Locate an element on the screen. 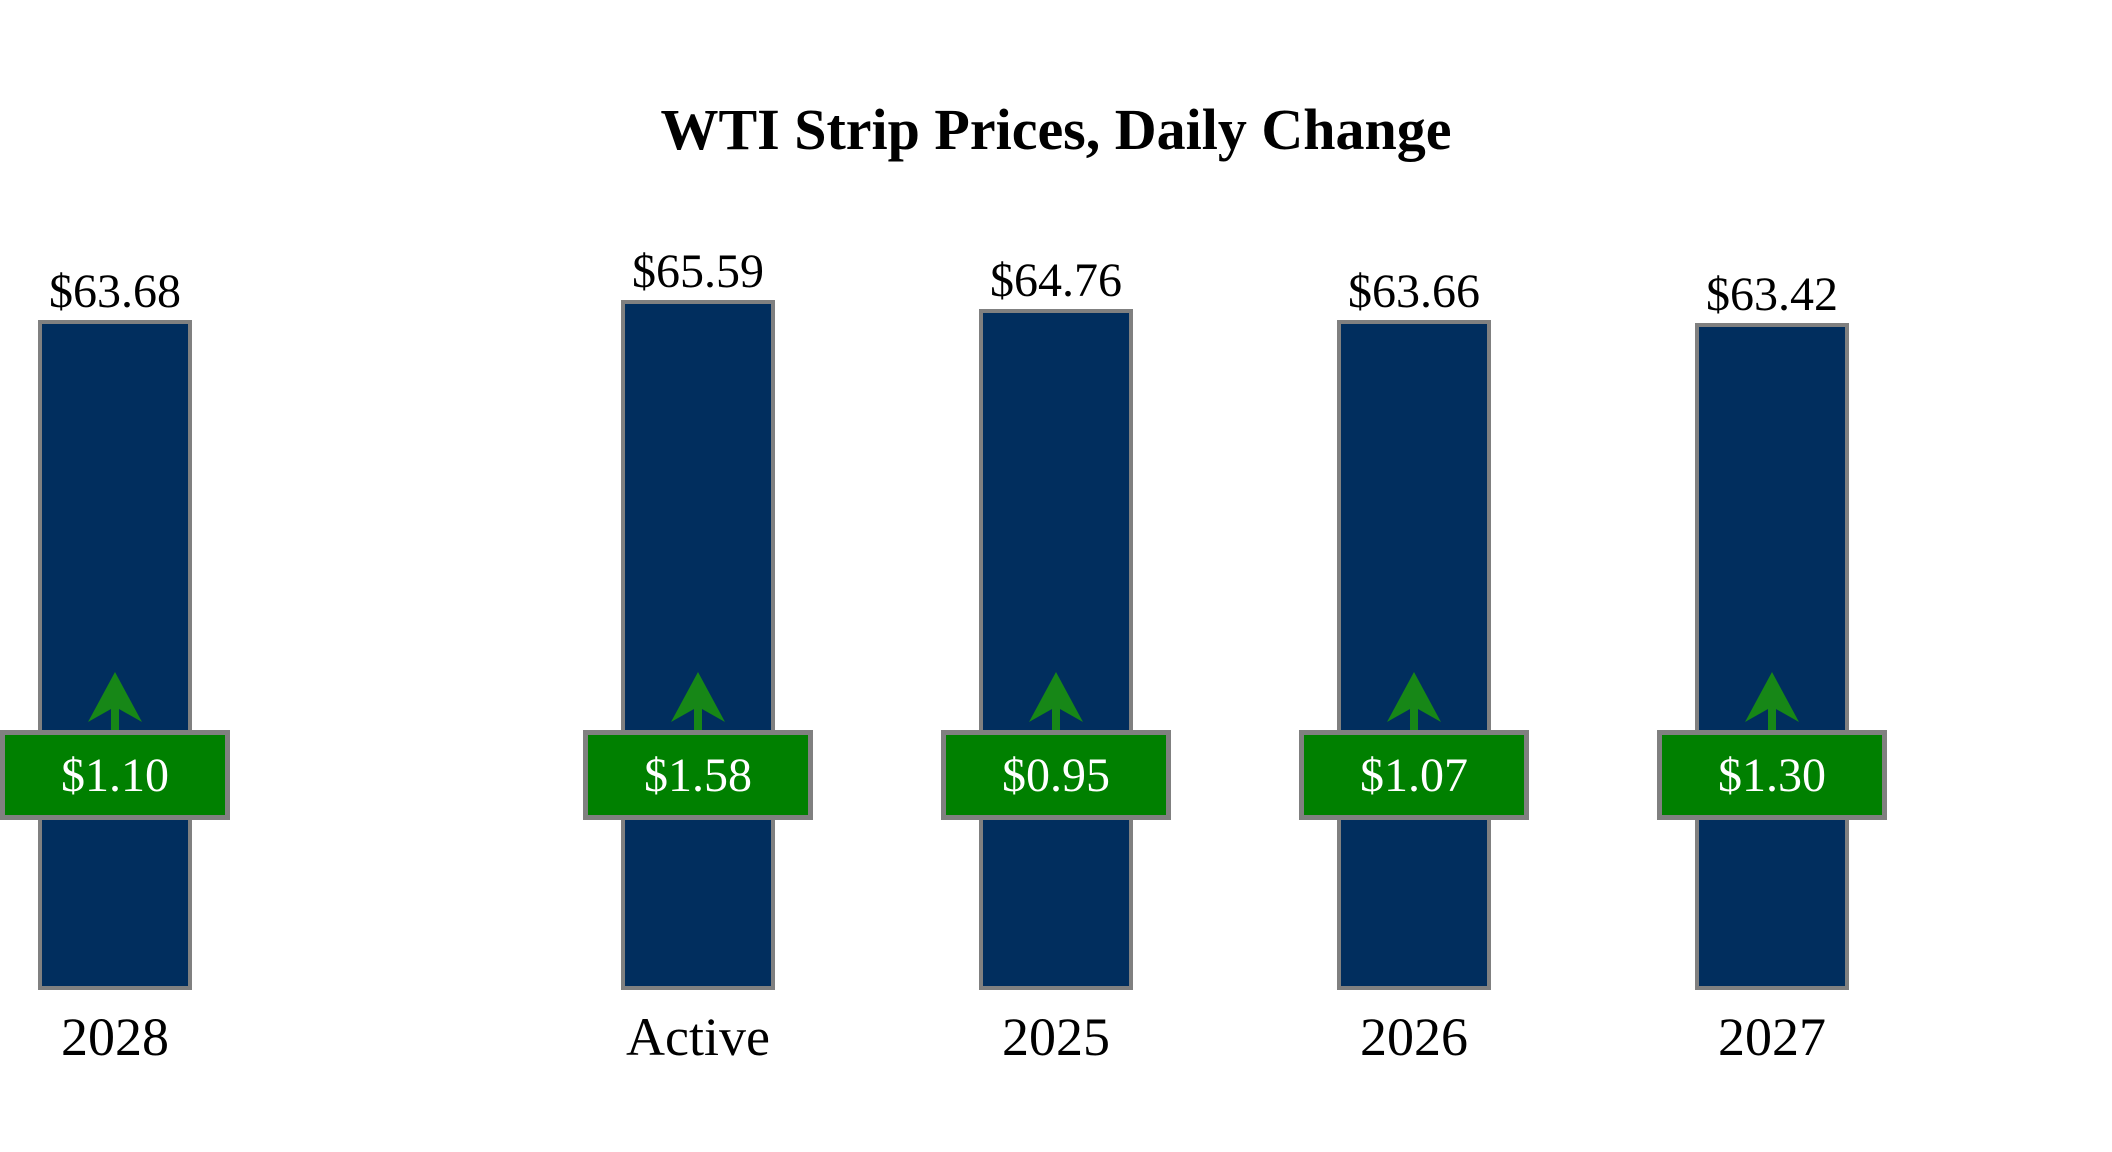 This screenshot has height=1152, width=2112. category-label: 2027 is located at coordinates (1772, 1037).